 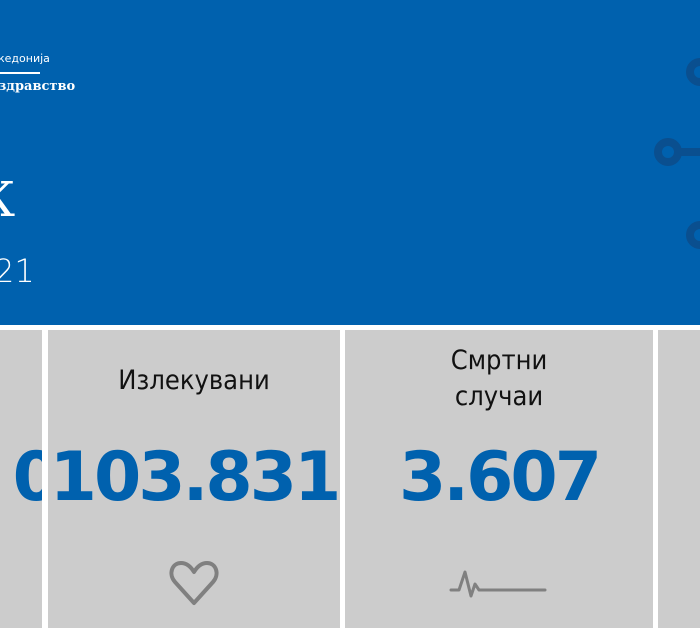 I want to click on stat-value: 1, so click(x=697, y=478).